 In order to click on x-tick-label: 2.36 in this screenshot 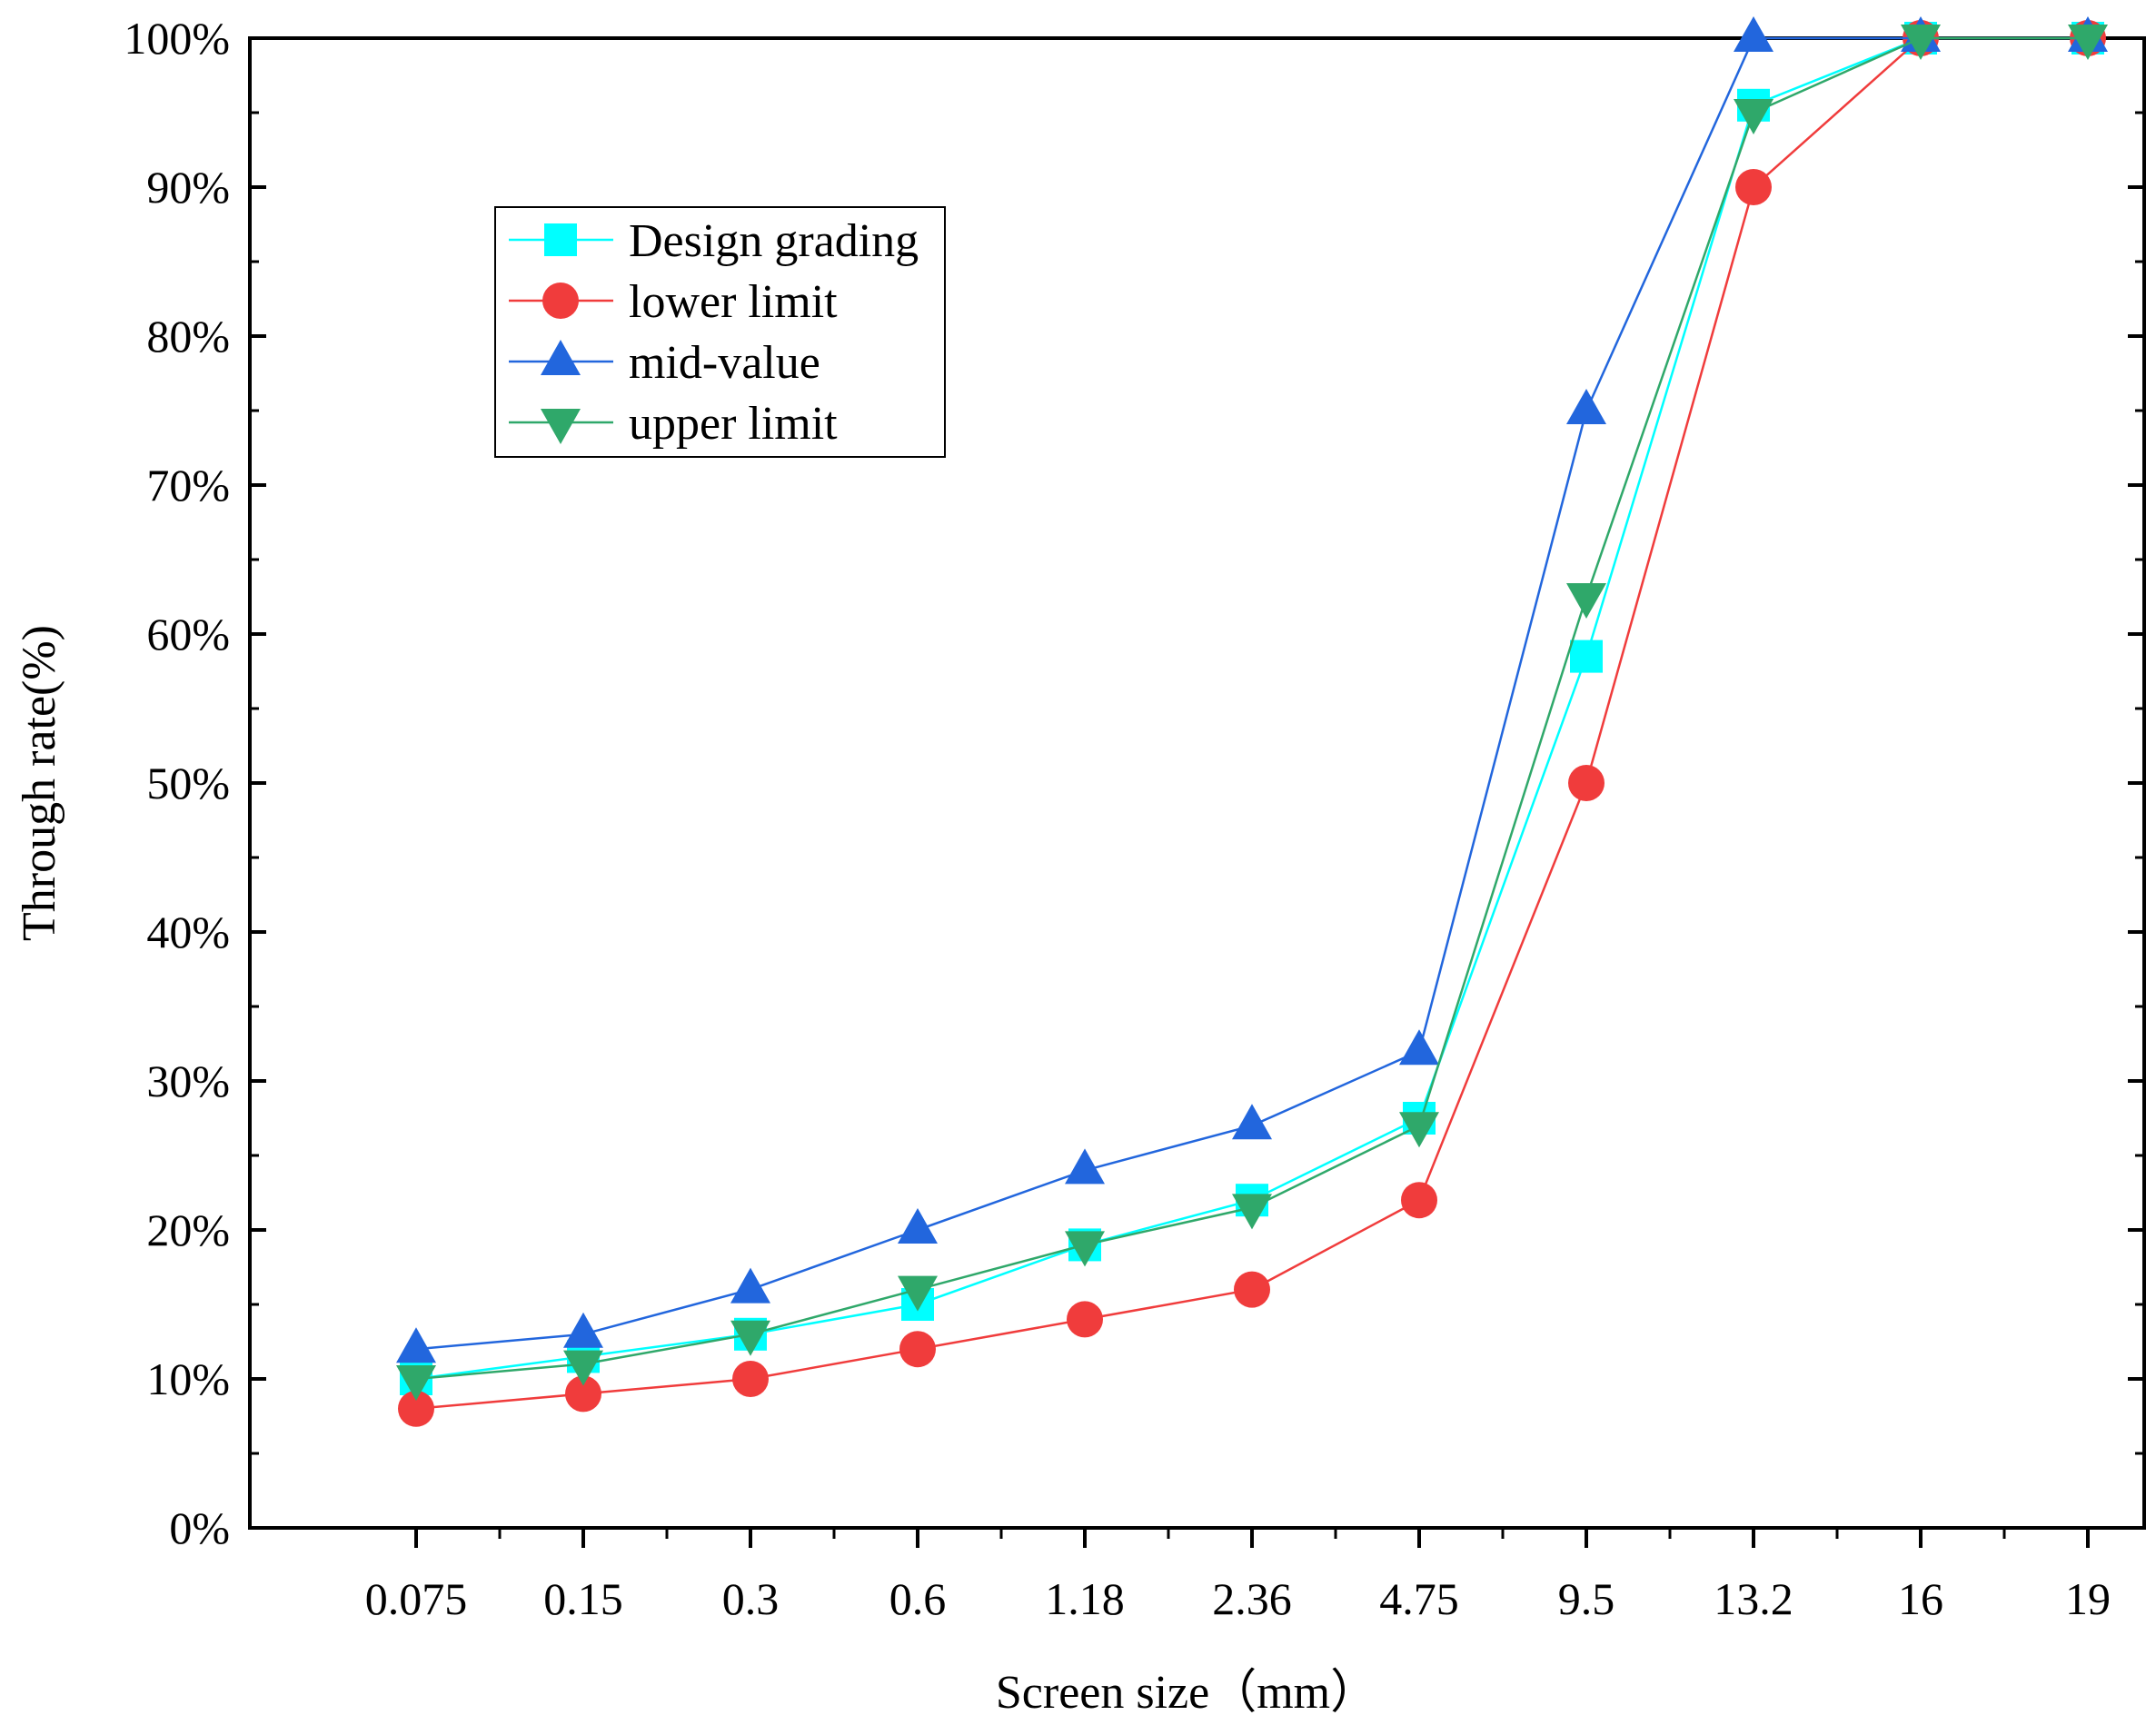, I will do `click(1252, 1598)`.